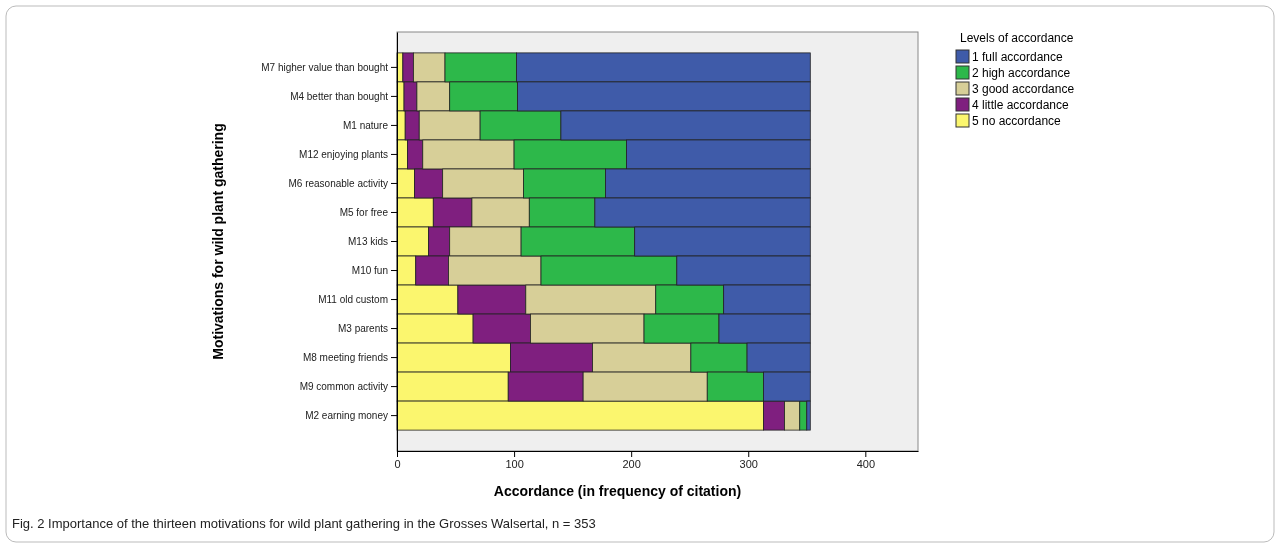 The image size is (1282, 550). Describe the element at coordinates (362, 328) in the screenshot. I see `y-tick-label: M3 parents` at that location.